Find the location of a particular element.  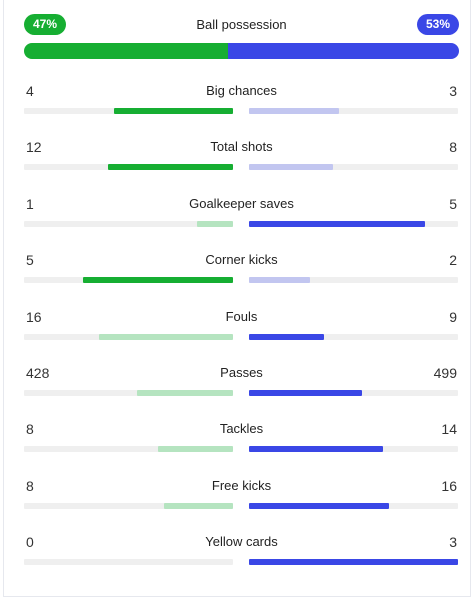

away-stat-value: 9 is located at coordinates (453, 316).